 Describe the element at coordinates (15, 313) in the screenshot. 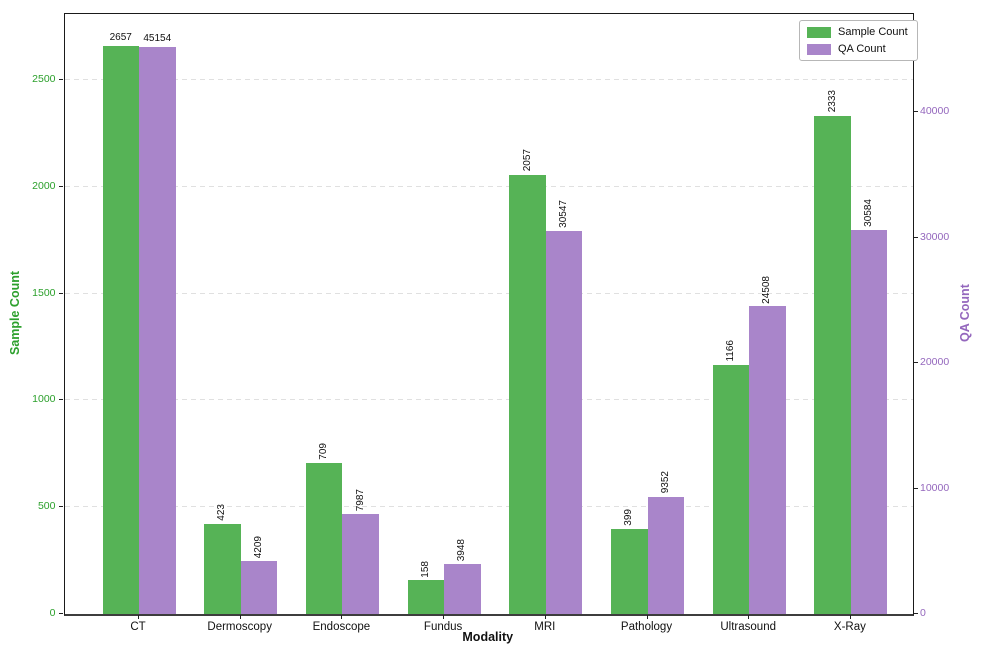

I see `left-y-axis-title: Sample Count` at that location.